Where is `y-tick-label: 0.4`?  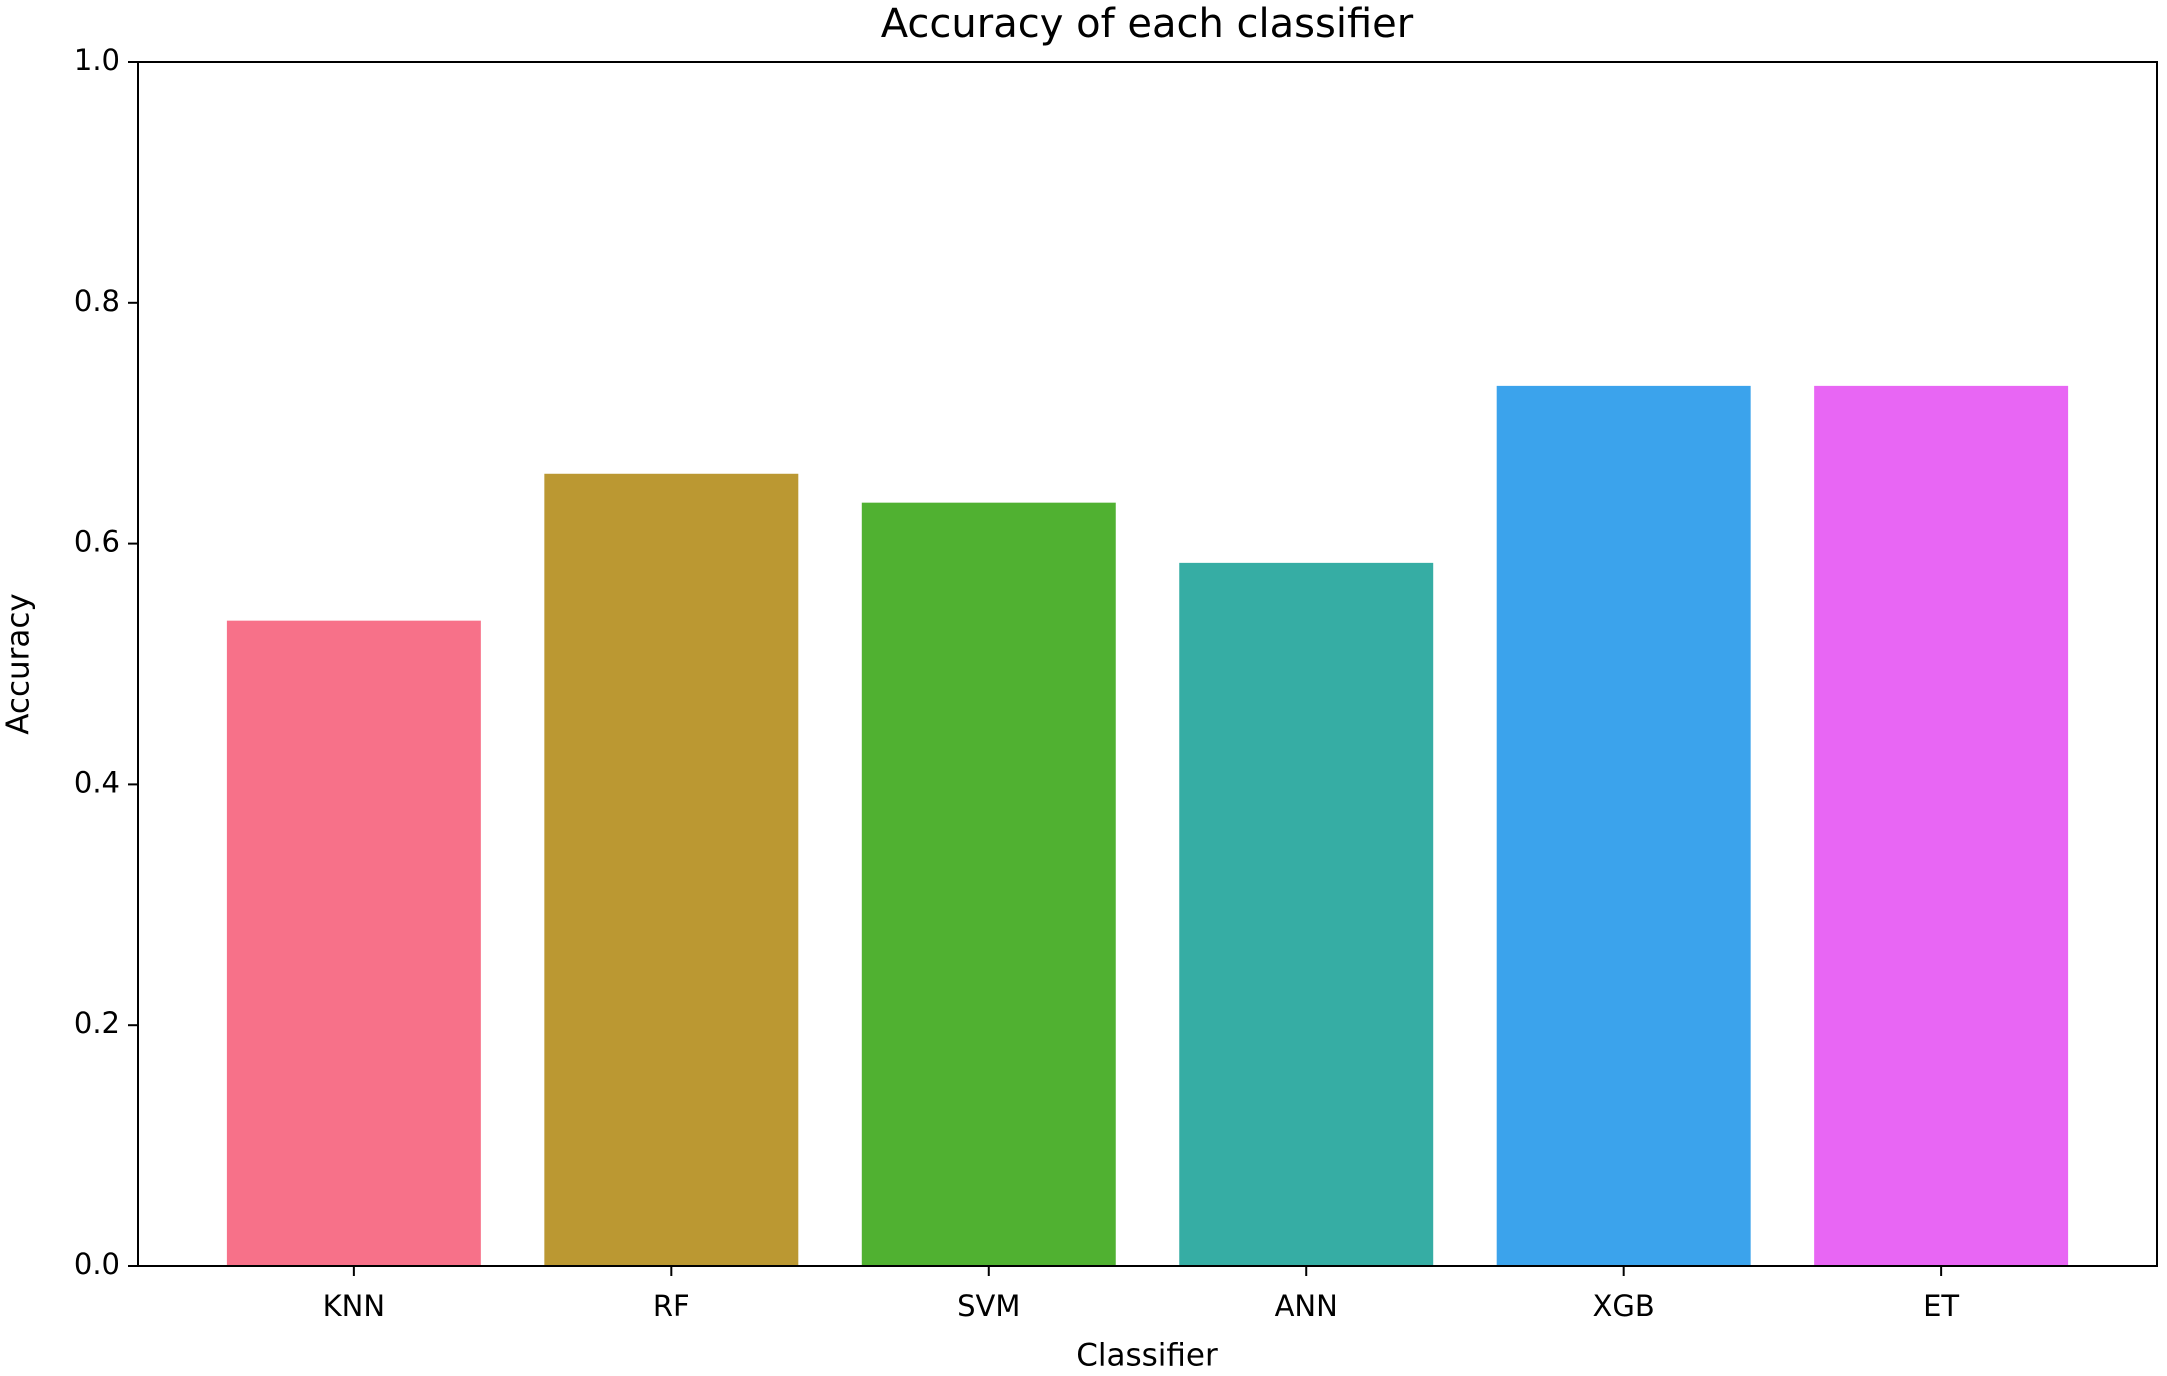 y-tick-label: 0.4 is located at coordinates (97, 782).